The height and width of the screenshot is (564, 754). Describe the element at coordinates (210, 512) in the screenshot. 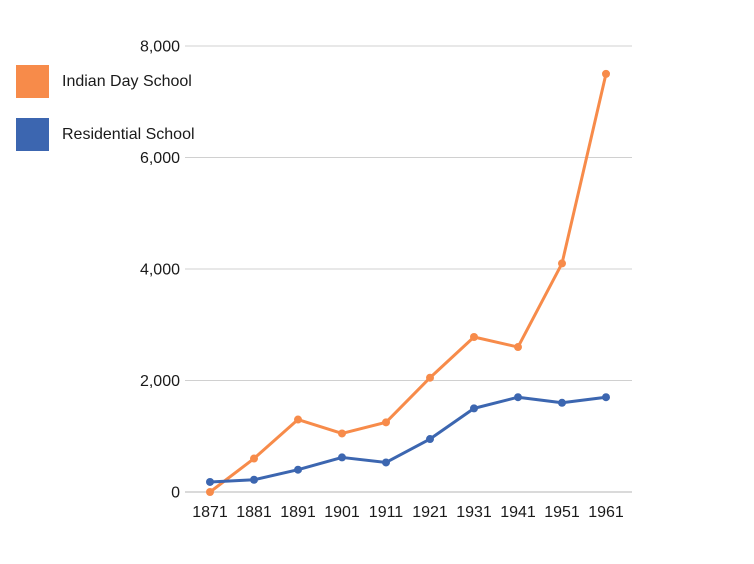

I see `x-tick-label: 1871` at that location.